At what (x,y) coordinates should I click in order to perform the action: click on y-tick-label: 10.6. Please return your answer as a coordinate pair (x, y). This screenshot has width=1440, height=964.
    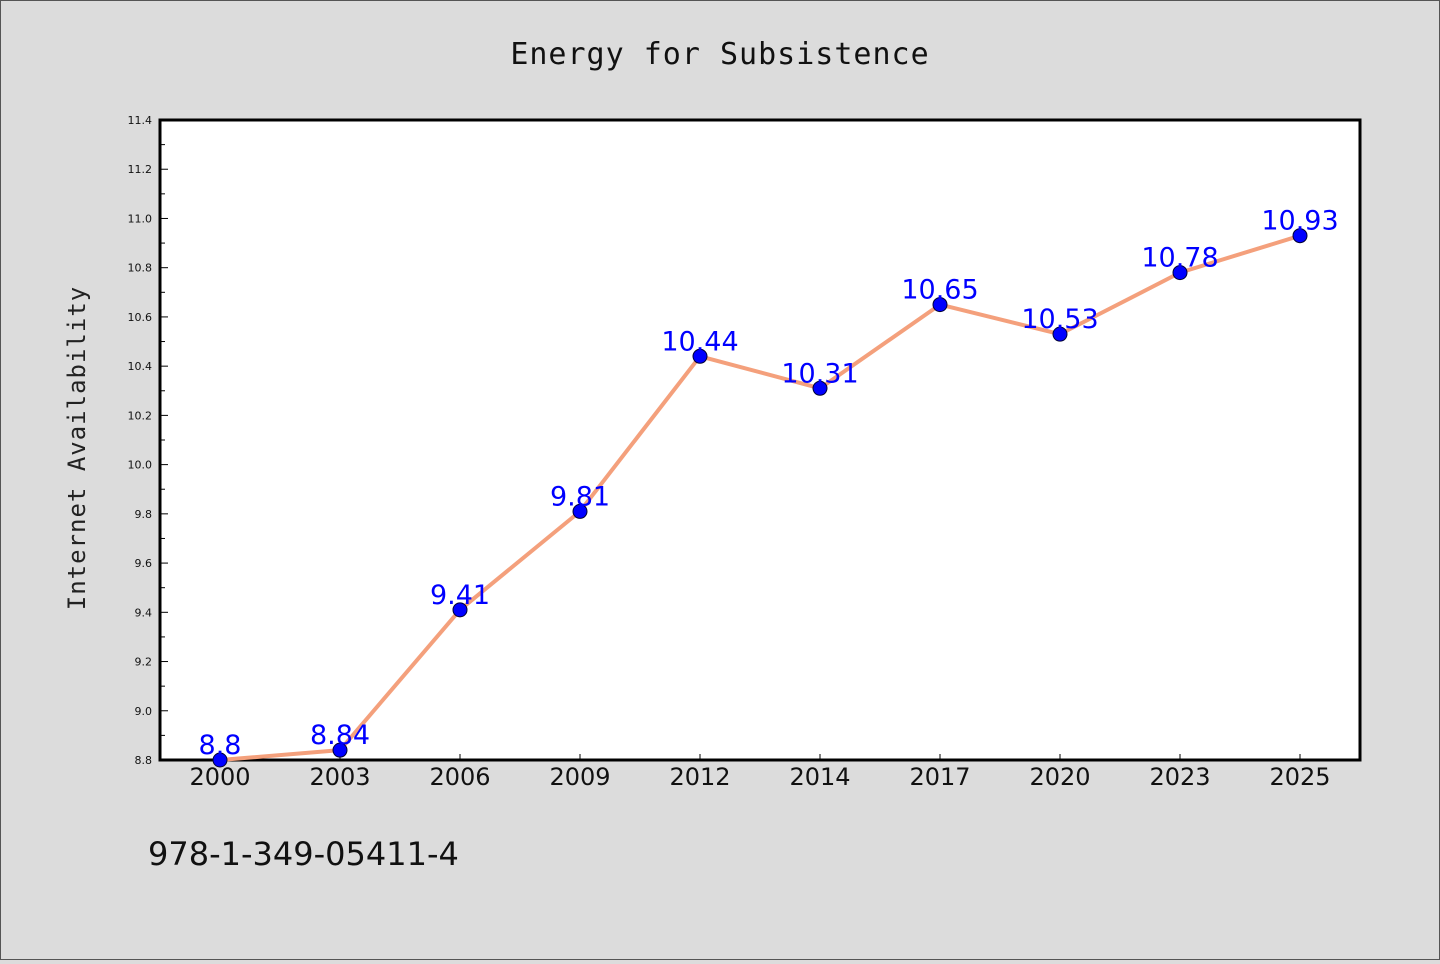
    Looking at the image, I should click on (140, 317).